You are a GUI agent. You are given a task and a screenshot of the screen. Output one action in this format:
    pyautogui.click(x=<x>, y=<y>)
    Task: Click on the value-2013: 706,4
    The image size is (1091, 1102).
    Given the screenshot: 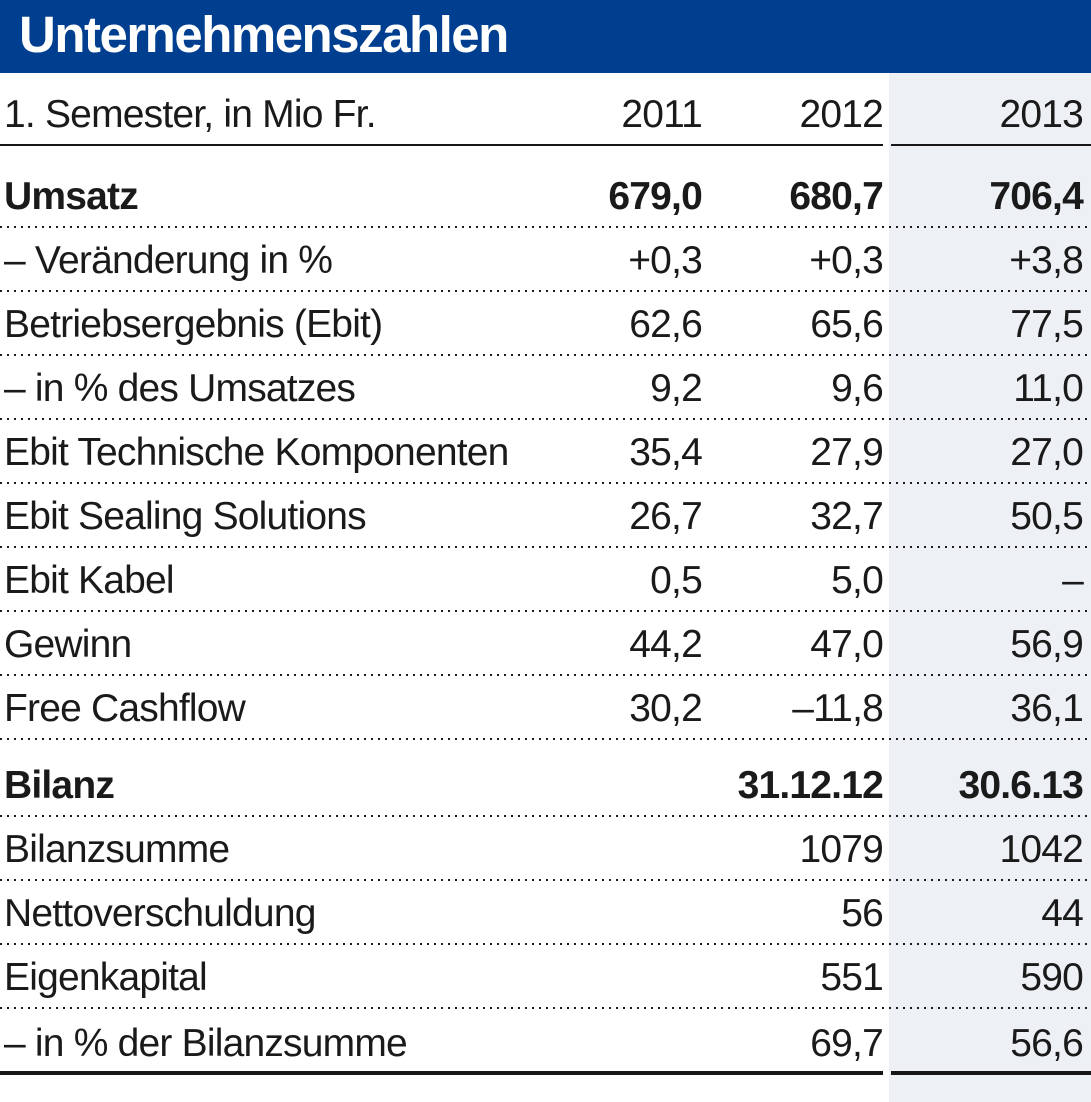 What is the action you would take?
    pyautogui.click(x=1036, y=196)
    